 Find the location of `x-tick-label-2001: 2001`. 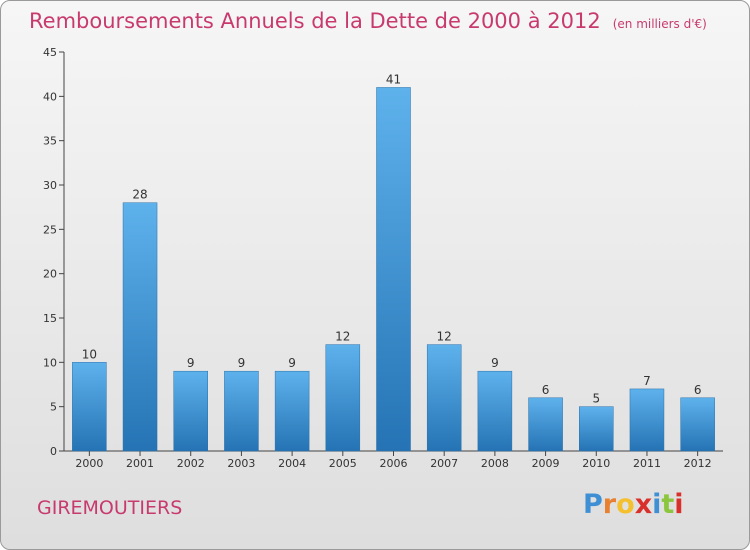

x-tick-label-2001: 2001 is located at coordinates (140, 463).